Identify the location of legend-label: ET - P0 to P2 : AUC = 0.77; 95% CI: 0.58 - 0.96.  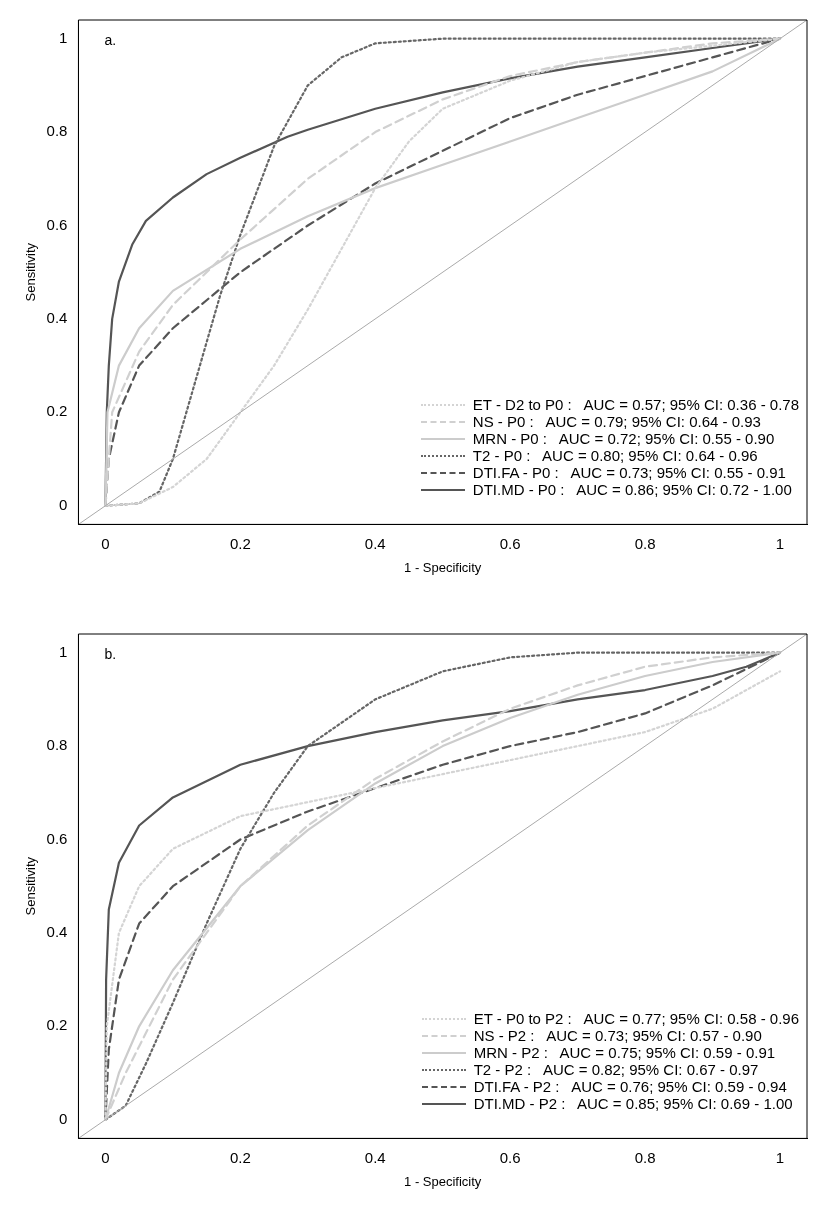
(636, 1018).